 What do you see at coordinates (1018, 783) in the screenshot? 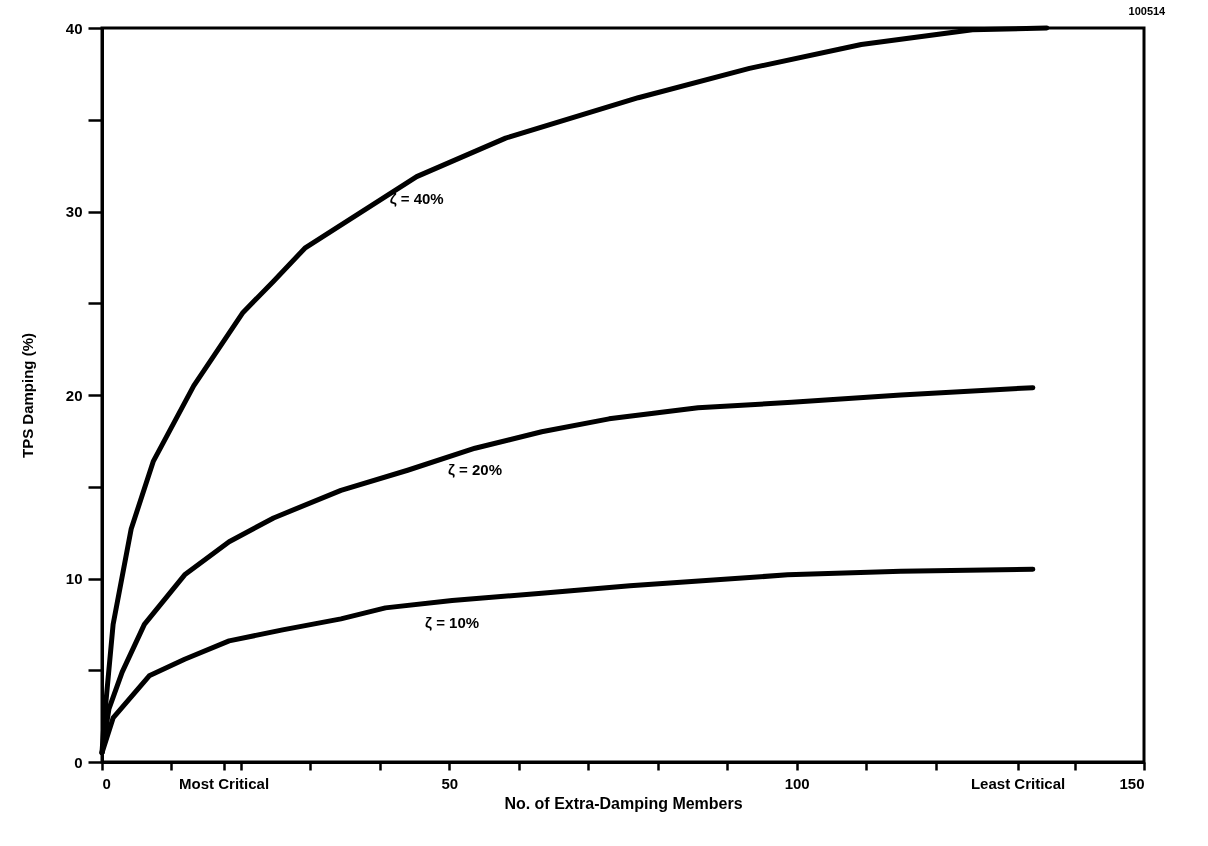
I see `x-tick-label: Least Critical` at bounding box center [1018, 783].